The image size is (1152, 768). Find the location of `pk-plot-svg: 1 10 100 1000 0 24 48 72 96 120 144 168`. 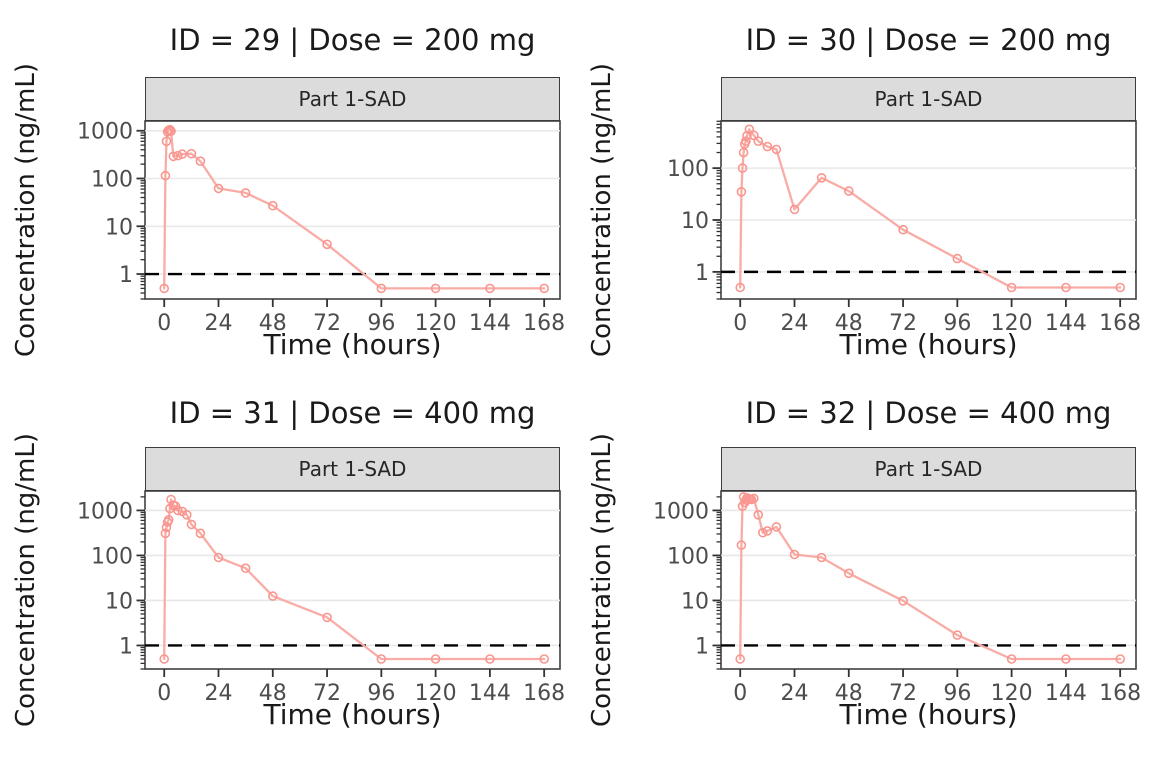

pk-plot-svg: 1 10 100 1000 0 24 48 72 96 120 144 168 is located at coordinates (897, 598).